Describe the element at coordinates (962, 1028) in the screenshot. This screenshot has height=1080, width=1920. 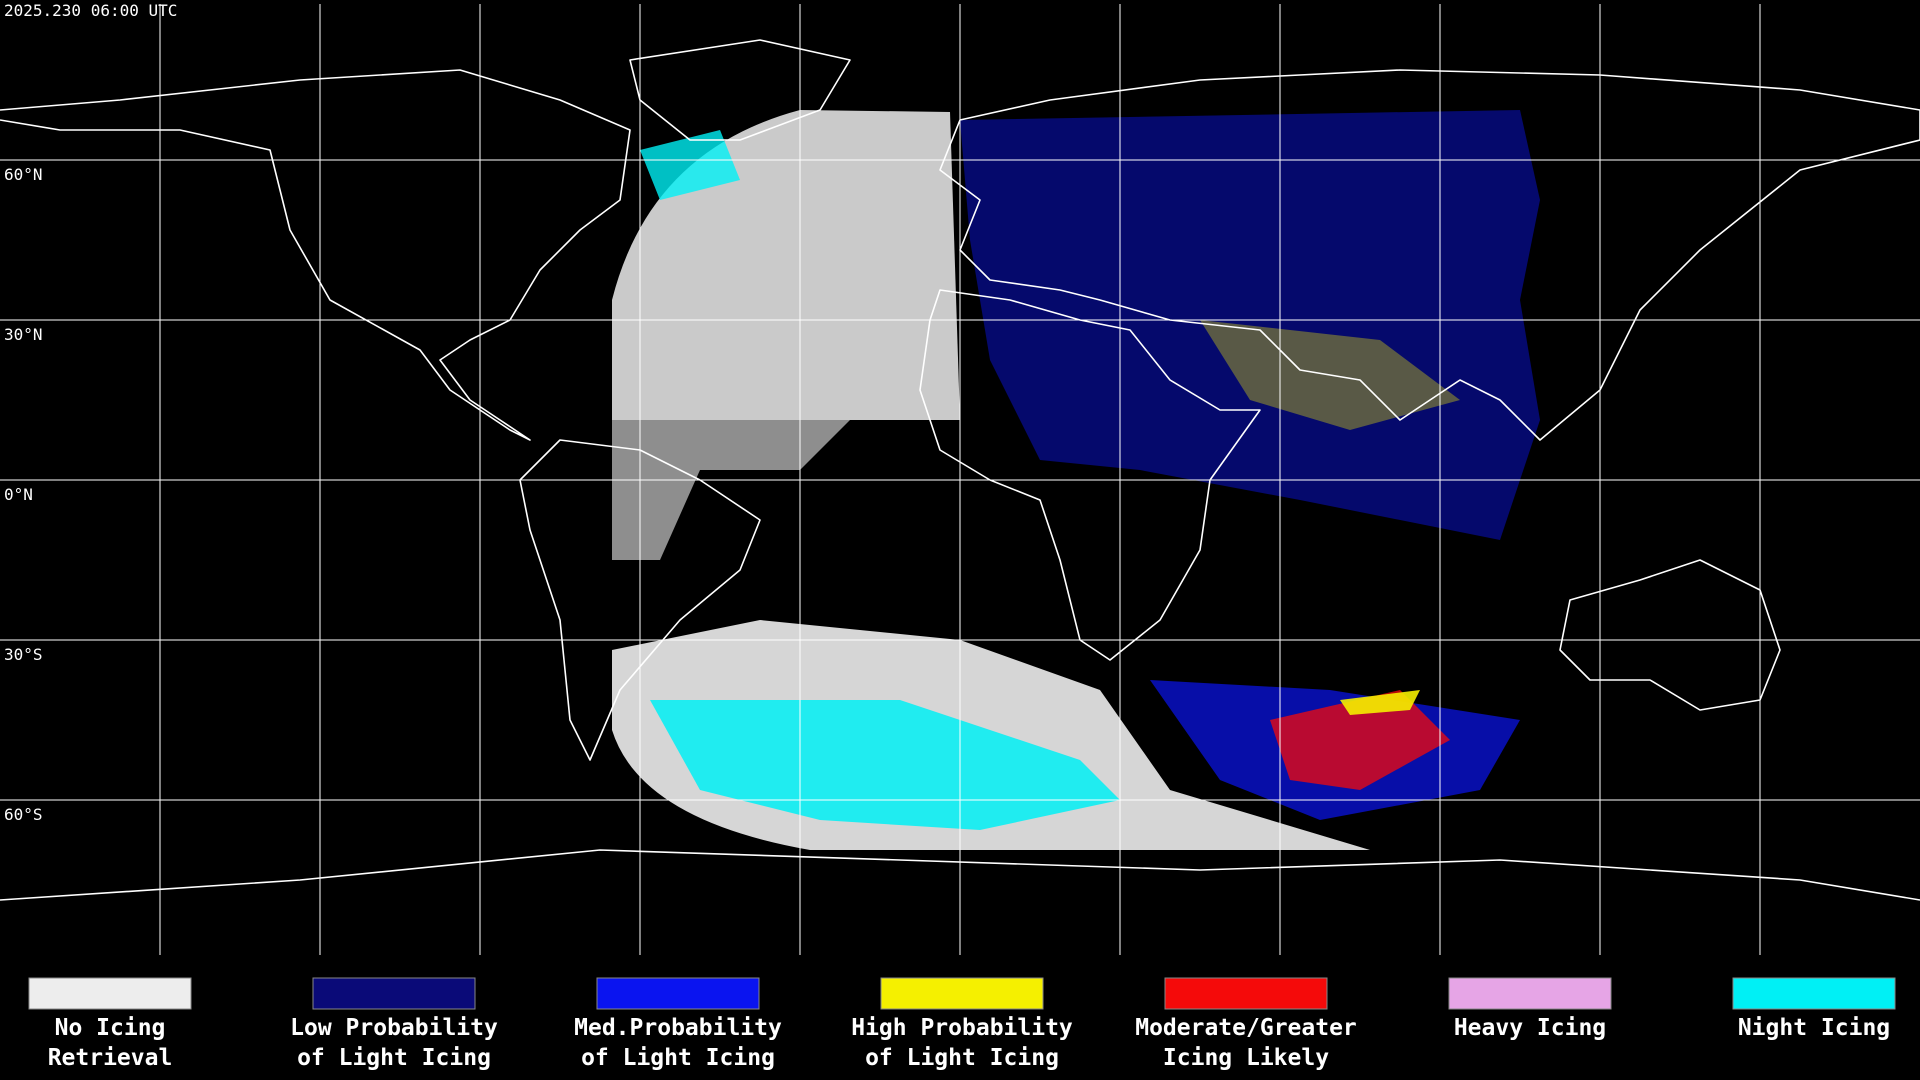
I see `legend-label: High Probability` at that location.